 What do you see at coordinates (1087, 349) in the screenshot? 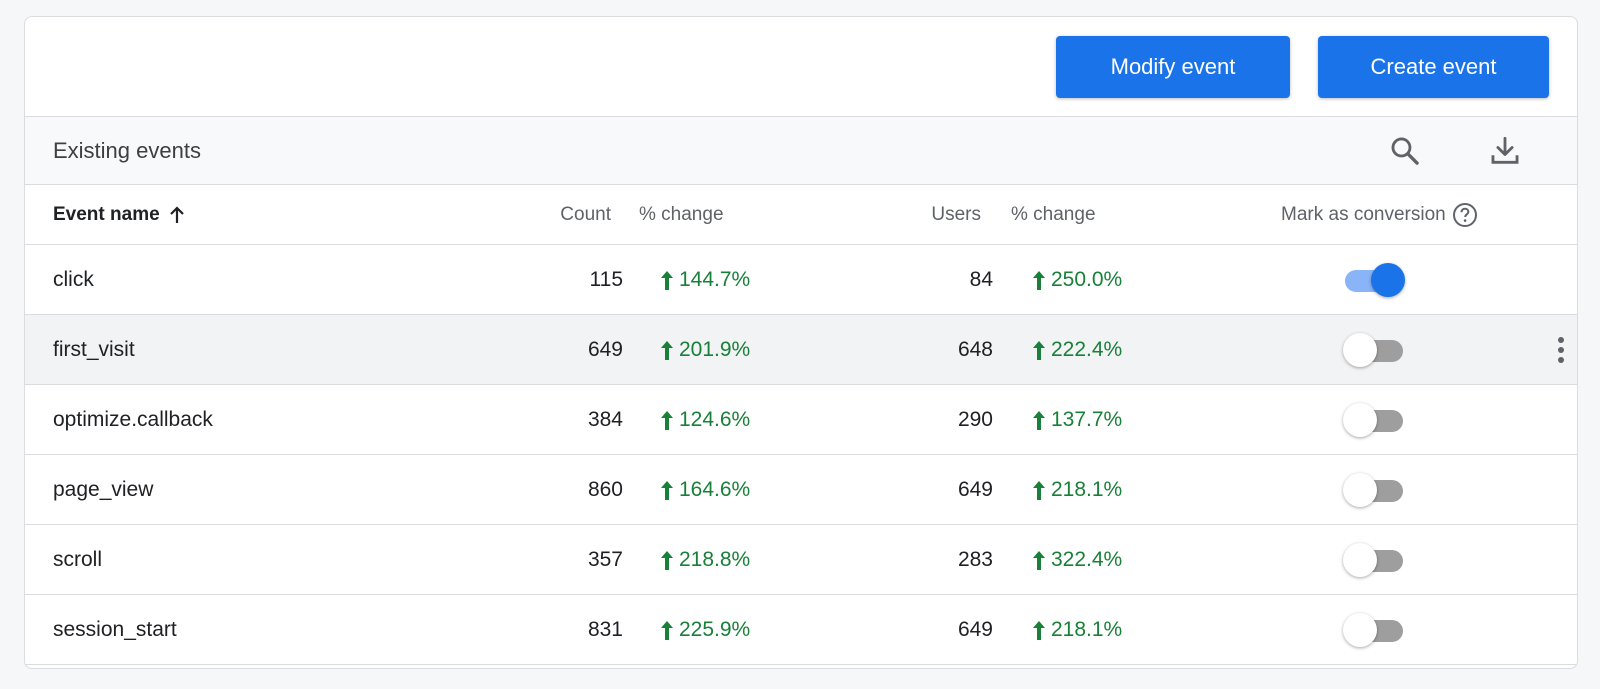
I see `users-change-value: 222.4%` at bounding box center [1087, 349].